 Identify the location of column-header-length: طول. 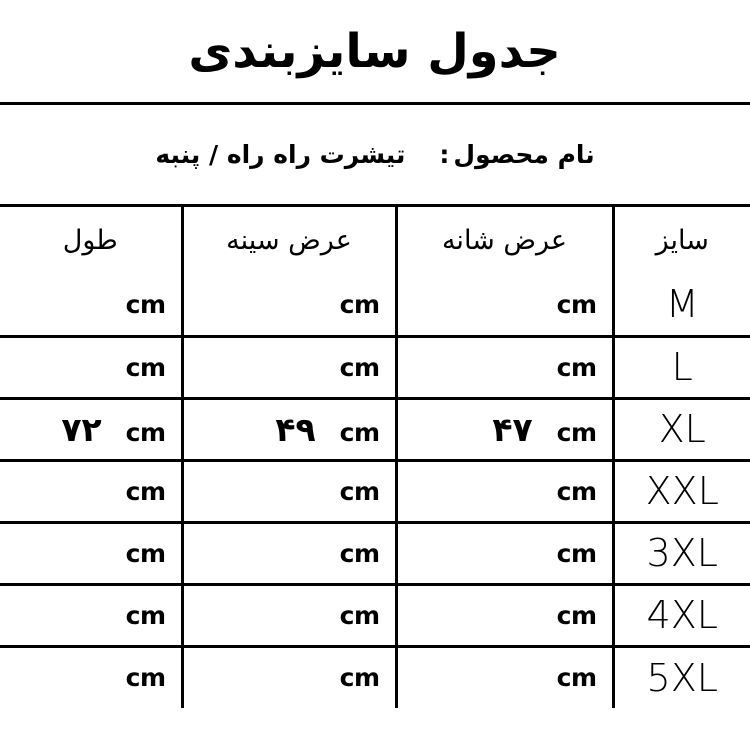
(90, 240).